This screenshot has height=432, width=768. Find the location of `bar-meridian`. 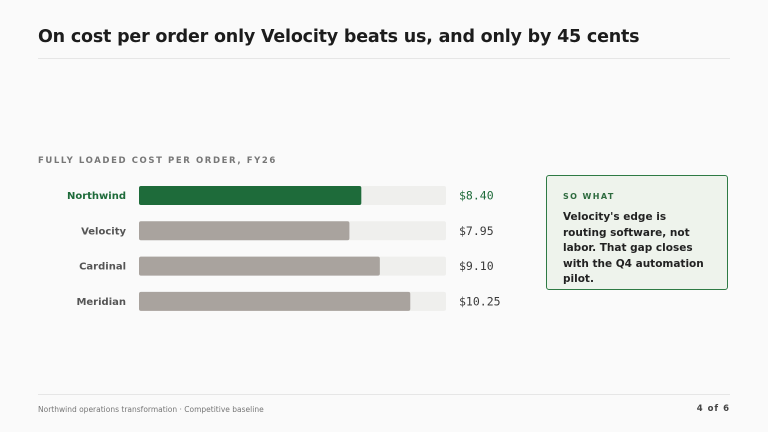

bar-meridian is located at coordinates (275, 301).